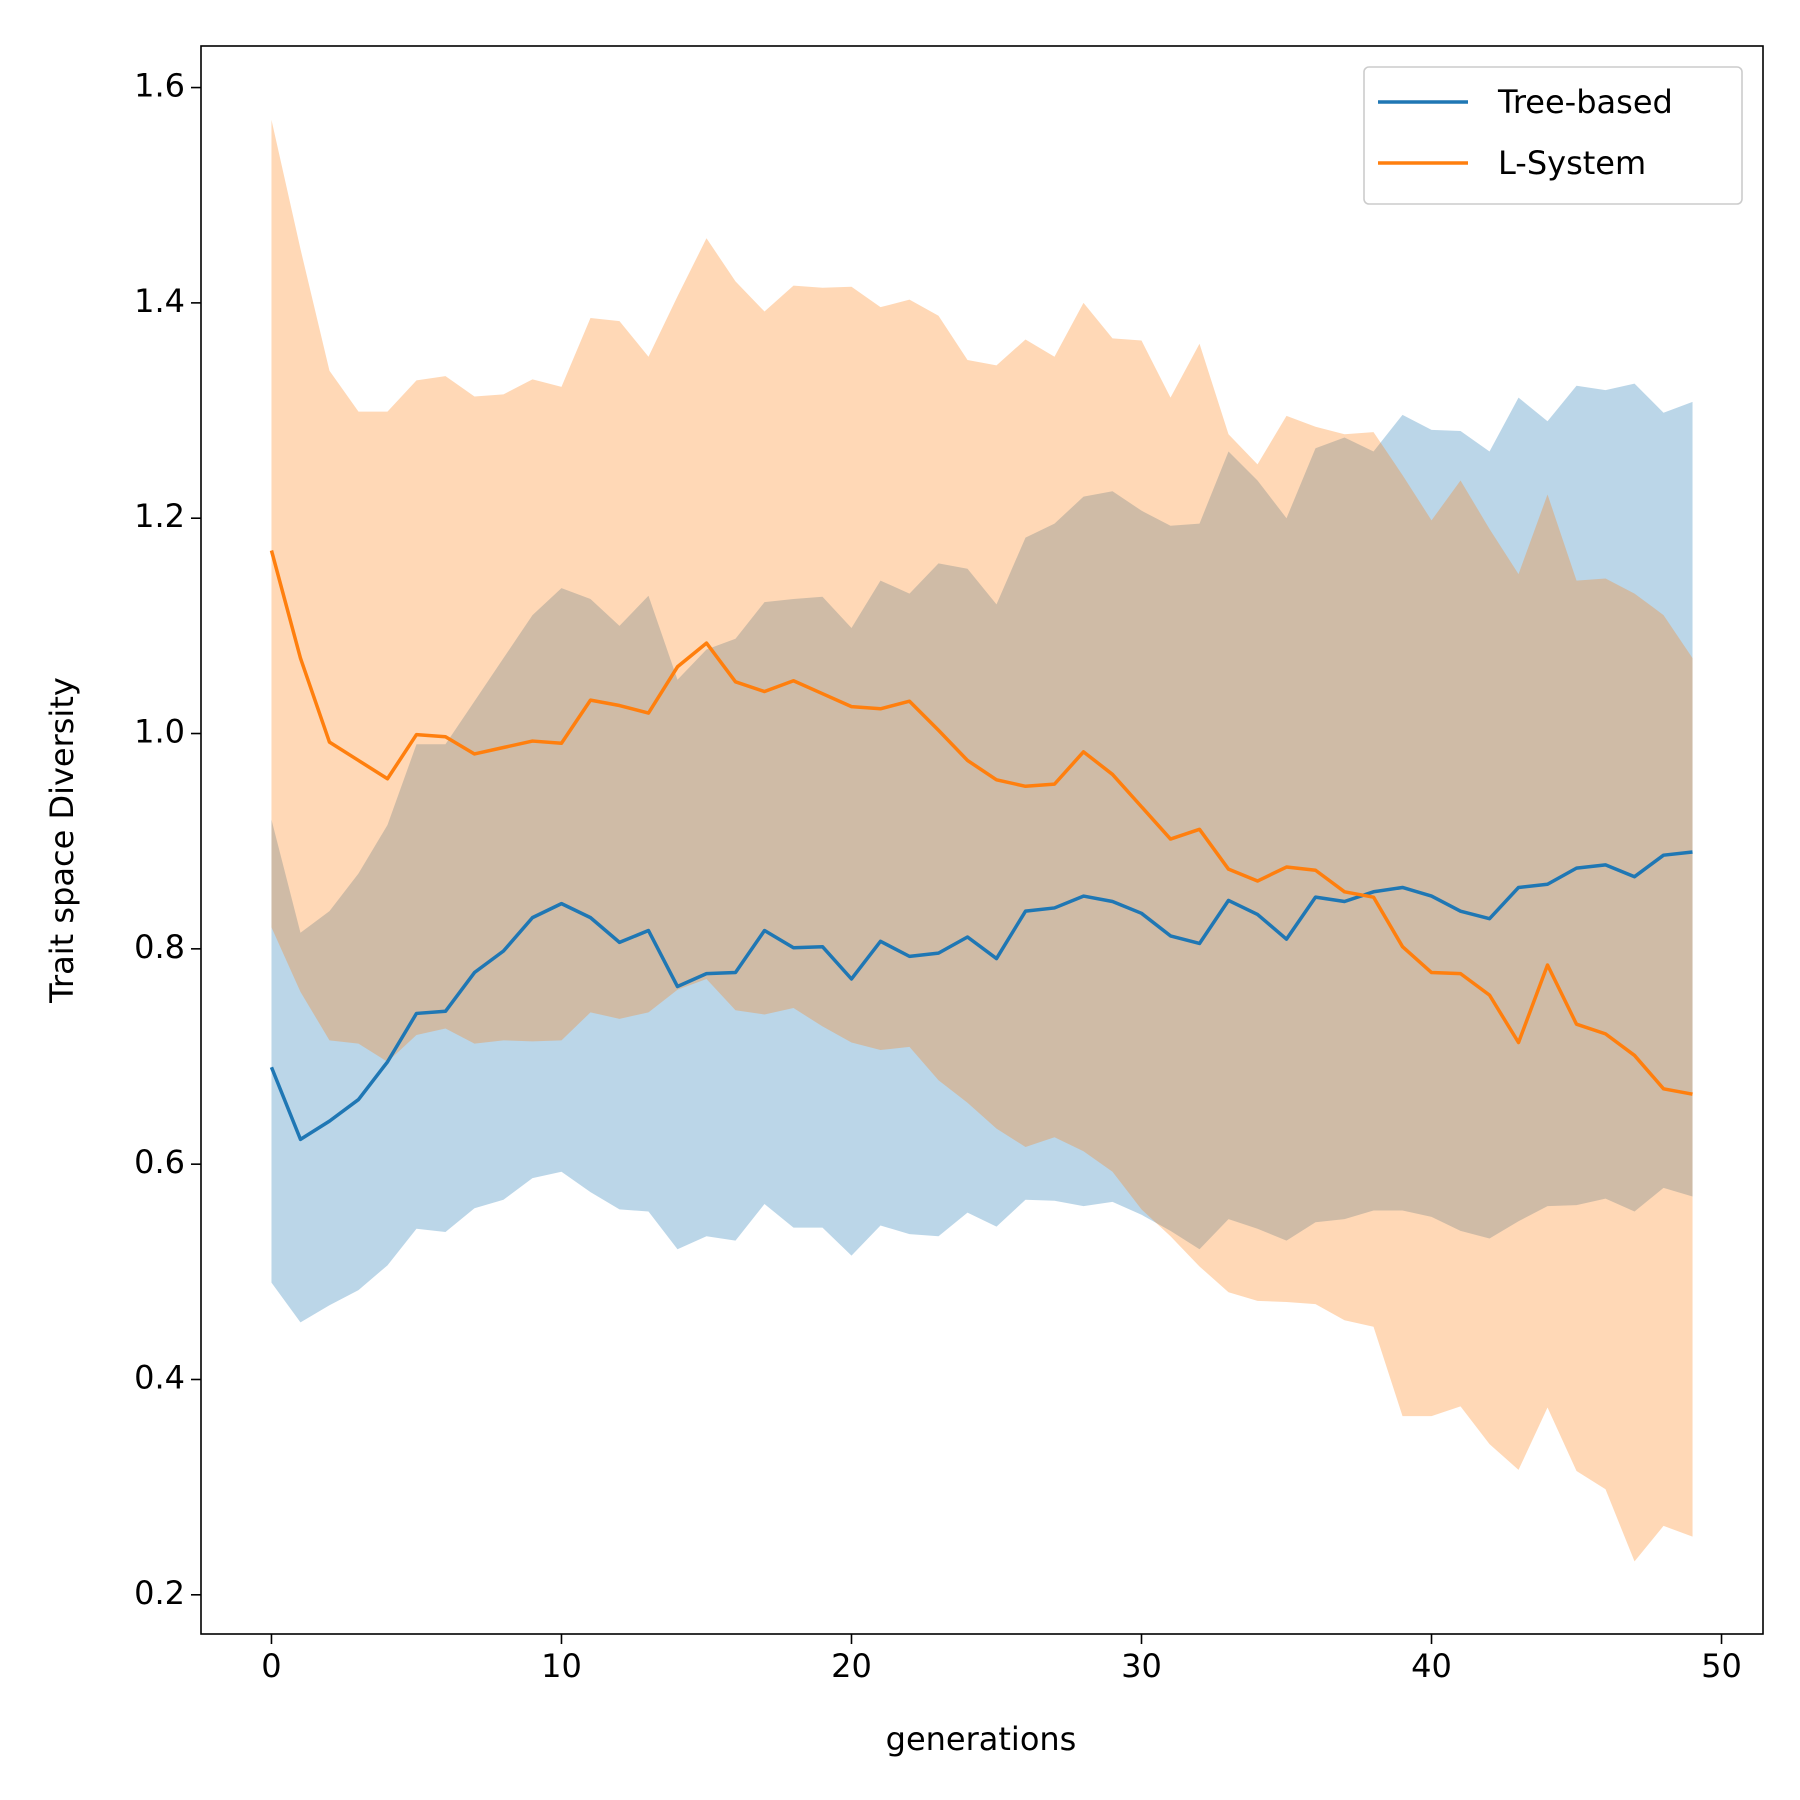  I want to click on series-line, so click(981, 996).